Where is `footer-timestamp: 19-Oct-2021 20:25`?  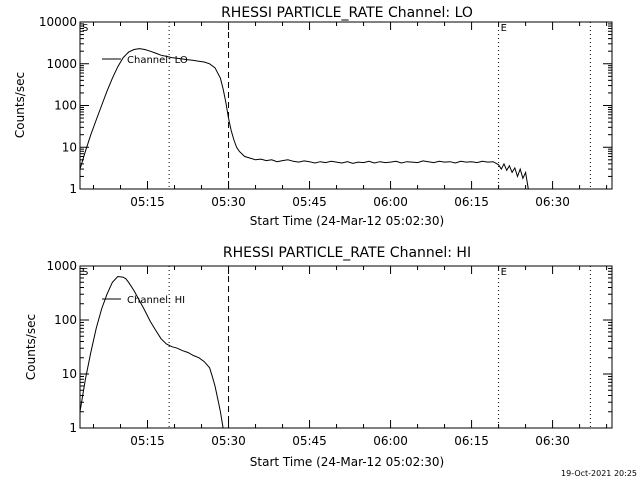 footer-timestamp: 19-Oct-2021 20:25 is located at coordinates (599, 473).